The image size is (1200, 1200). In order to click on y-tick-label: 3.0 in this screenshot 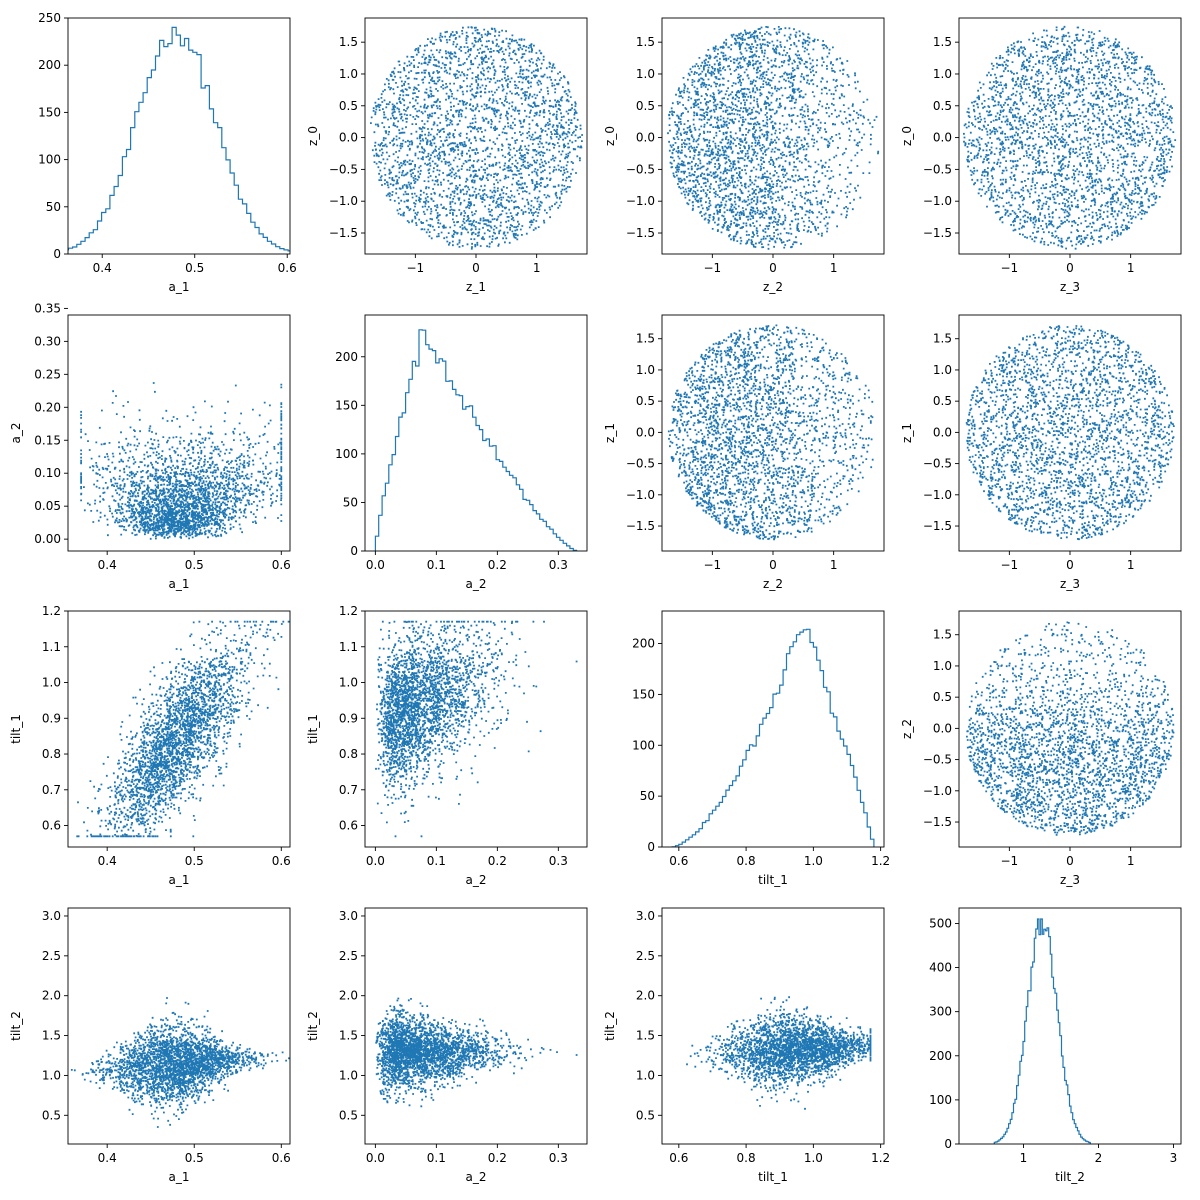, I will do `click(645, 916)`.